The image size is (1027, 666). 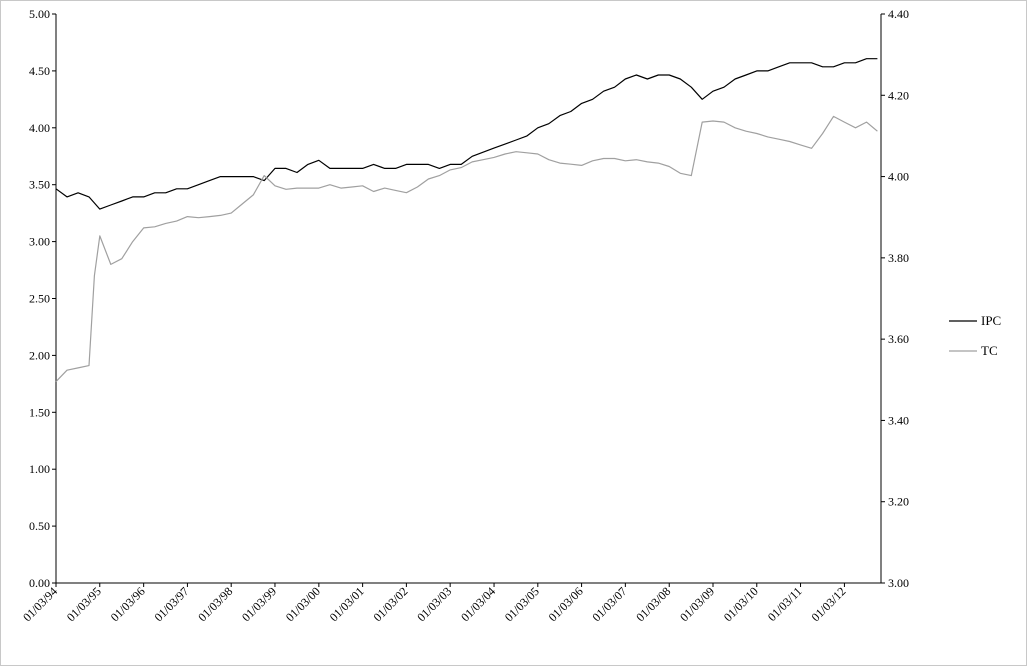 What do you see at coordinates (434, 604) in the screenshot?
I see `x-tick-label: 01/03/03` at bounding box center [434, 604].